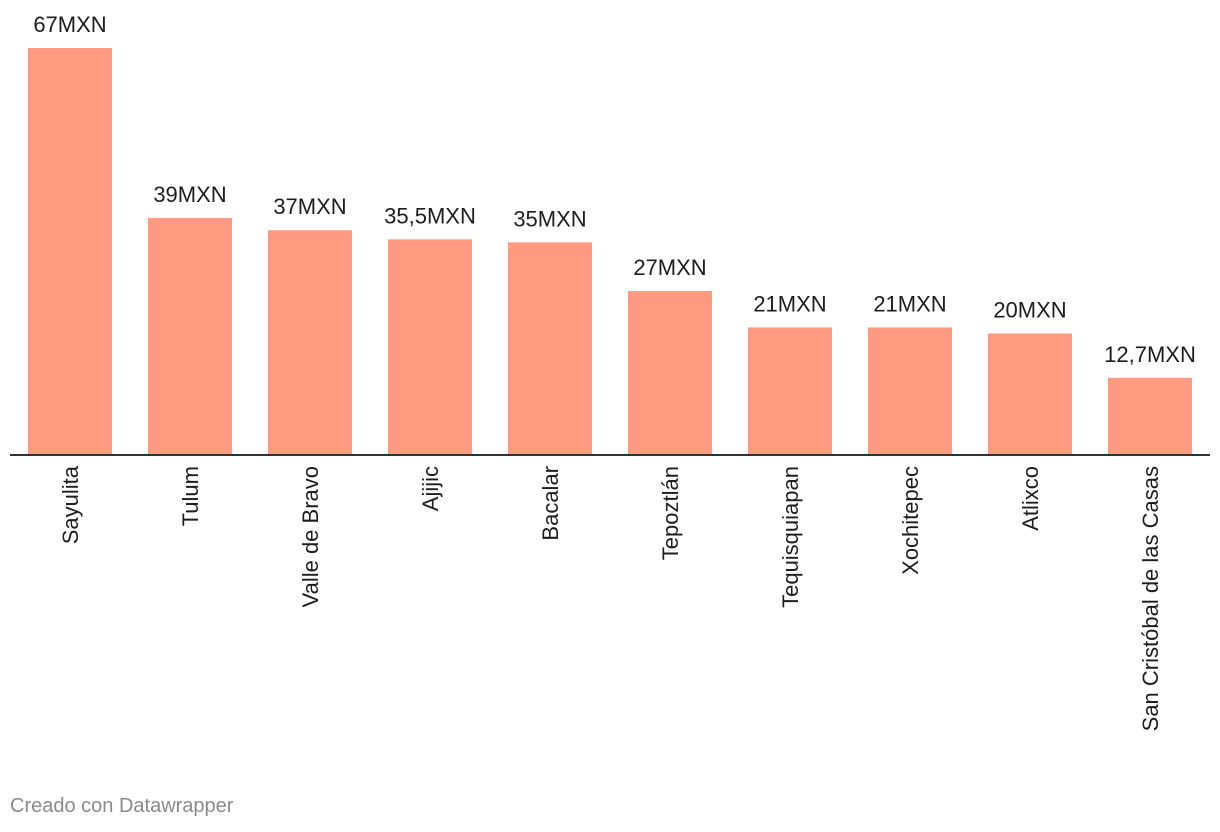 This screenshot has width=1220, height=832. What do you see at coordinates (910, 520) in the screenshot?
I see `category-label: Xochitepec` at bounding box center [910, 520].